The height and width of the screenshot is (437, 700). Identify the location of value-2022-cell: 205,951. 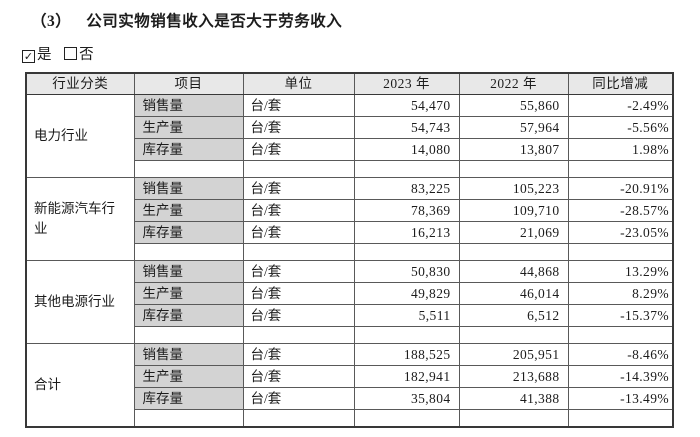
(513, 354).